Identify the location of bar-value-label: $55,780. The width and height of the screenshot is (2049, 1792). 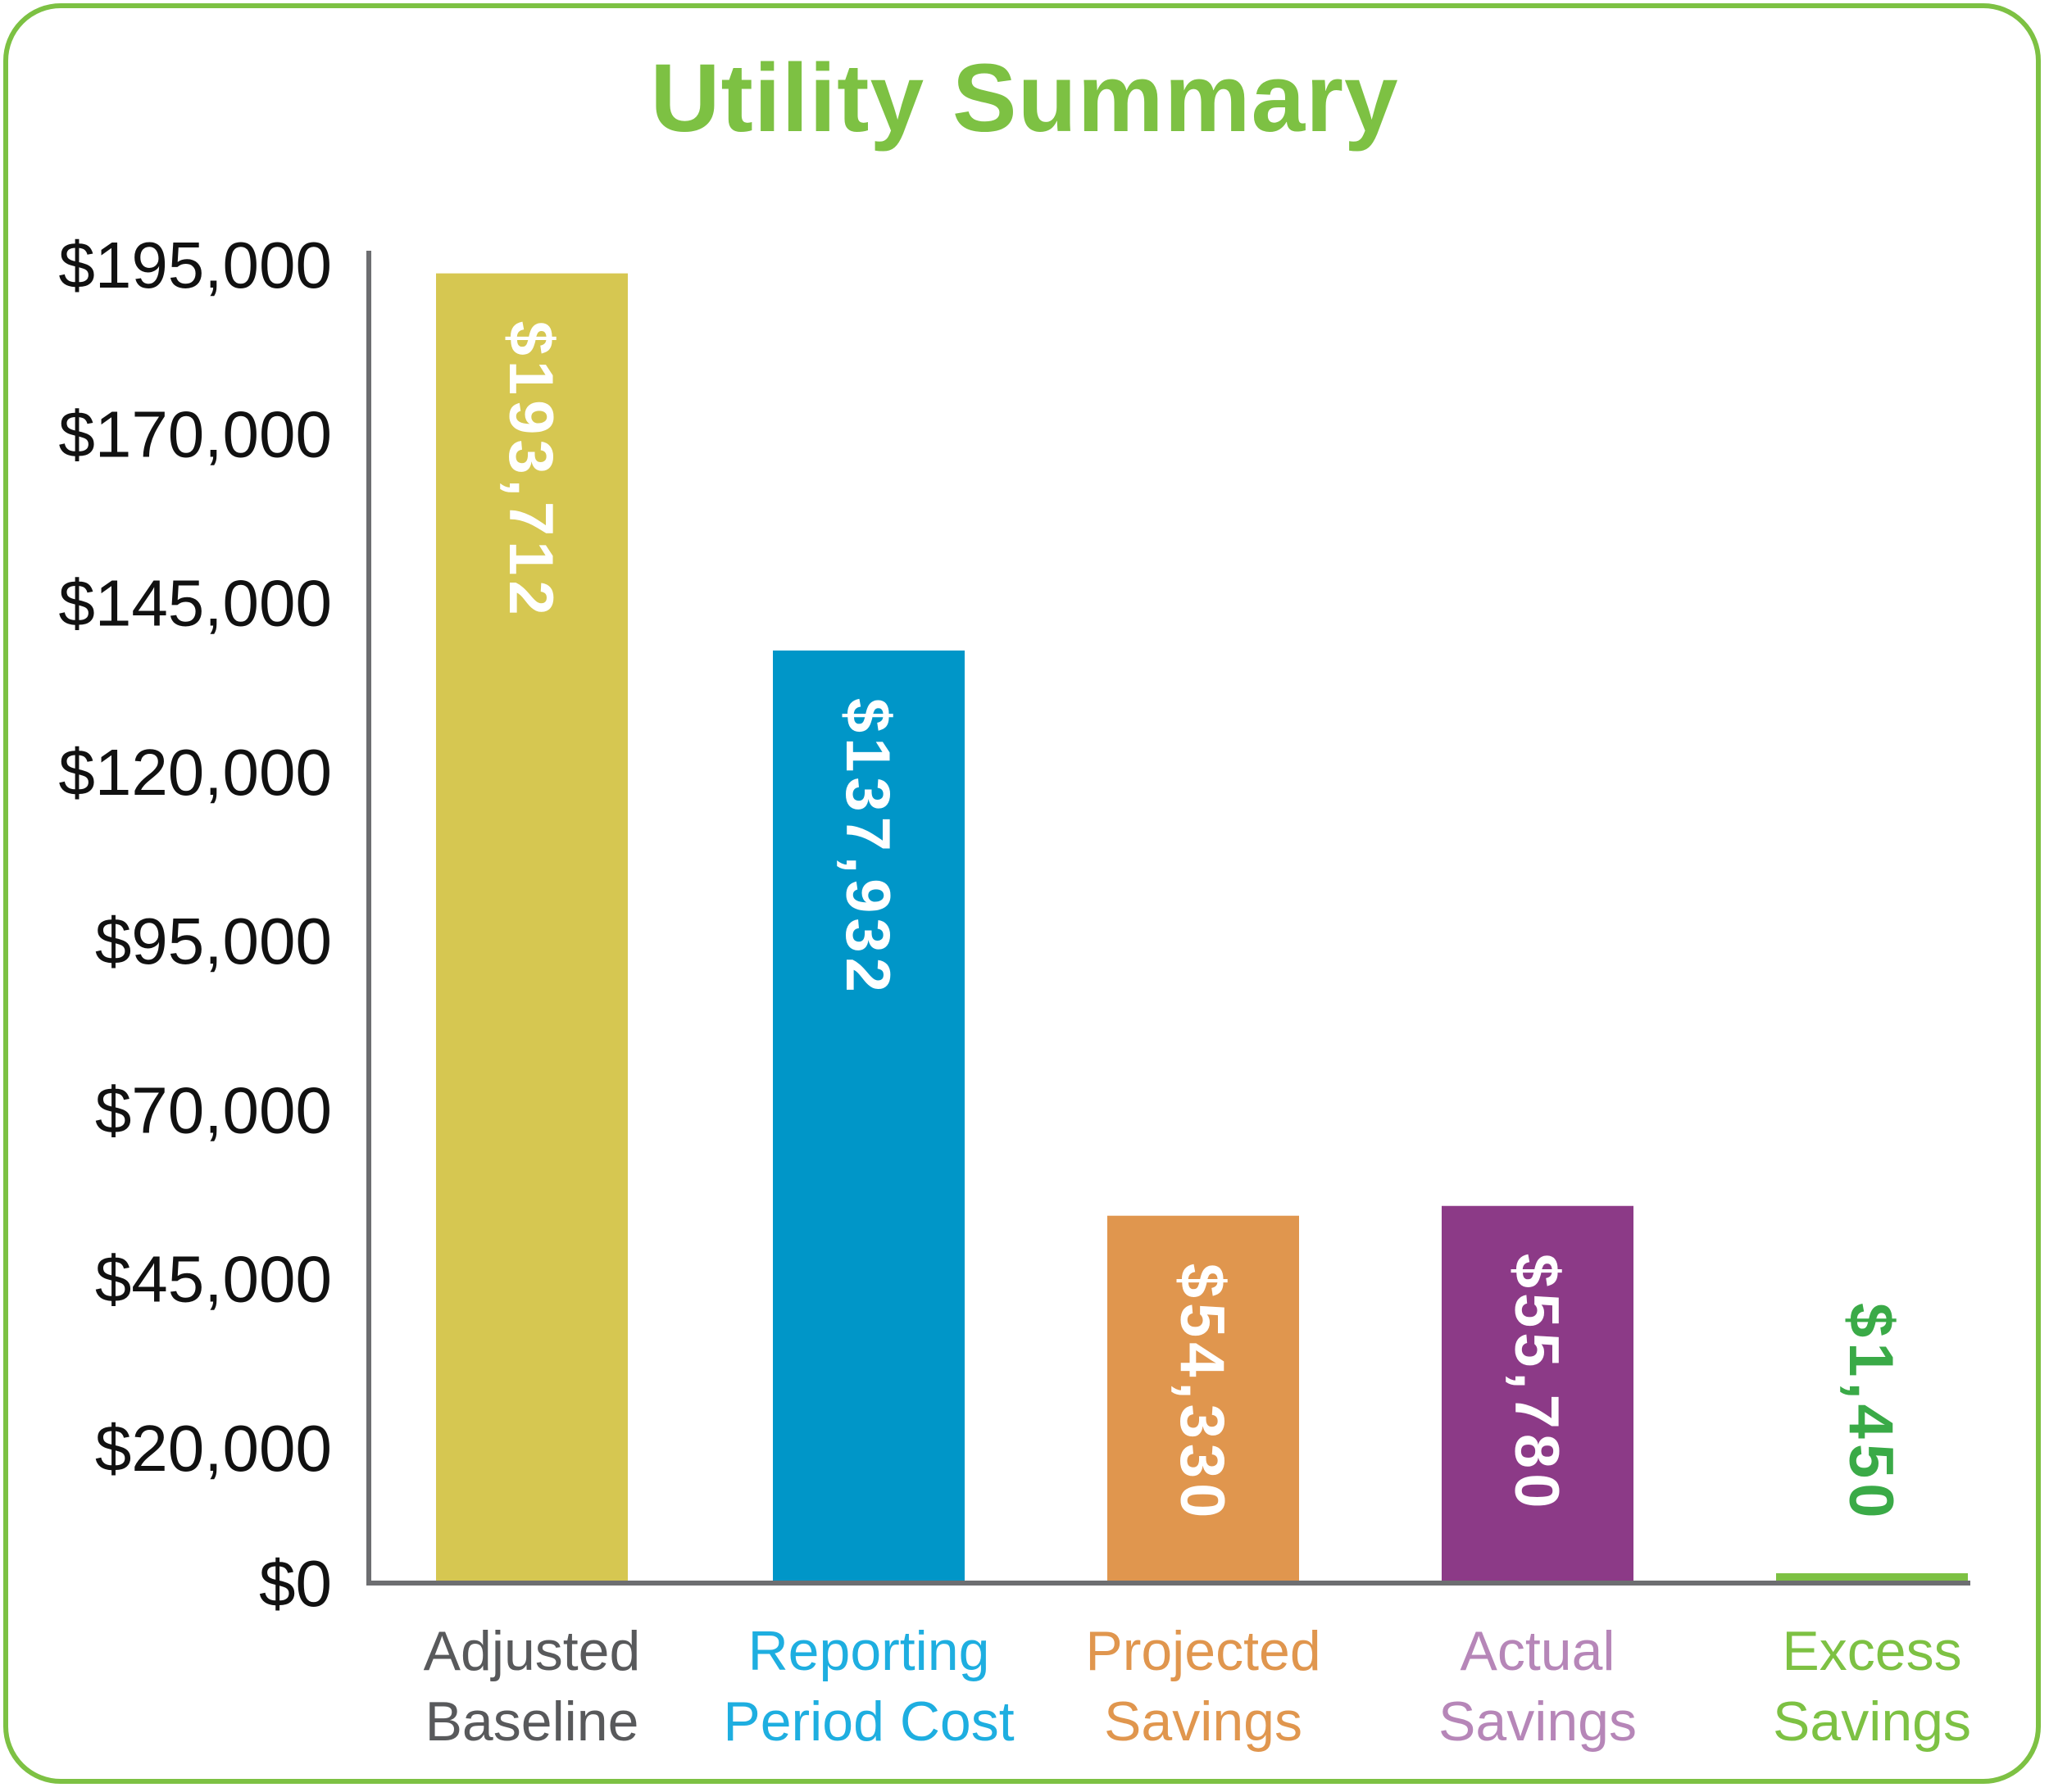
(1536, 1383).